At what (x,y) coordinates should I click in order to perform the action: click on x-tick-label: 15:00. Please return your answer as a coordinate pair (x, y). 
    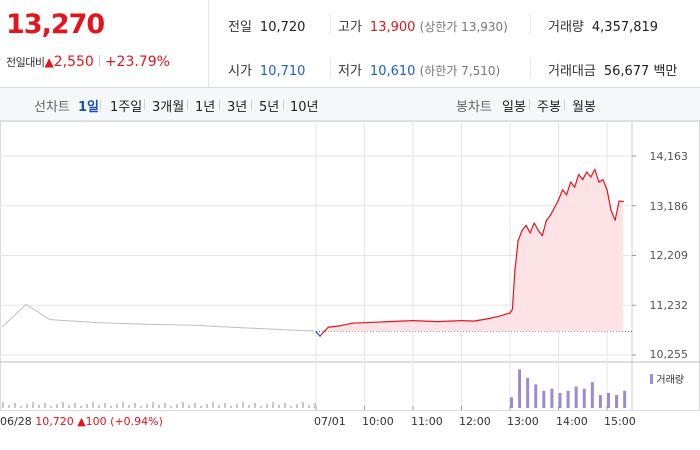
    Looking at the image, I should click on (620, 421).